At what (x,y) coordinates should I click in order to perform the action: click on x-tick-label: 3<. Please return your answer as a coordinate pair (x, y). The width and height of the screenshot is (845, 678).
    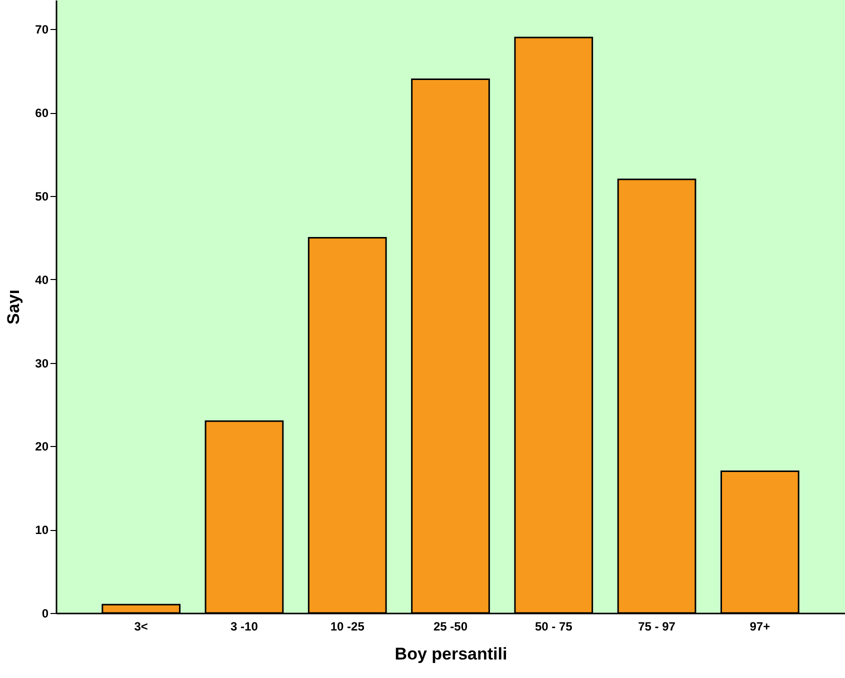
    Looking at the image, I should click on (141, 627).